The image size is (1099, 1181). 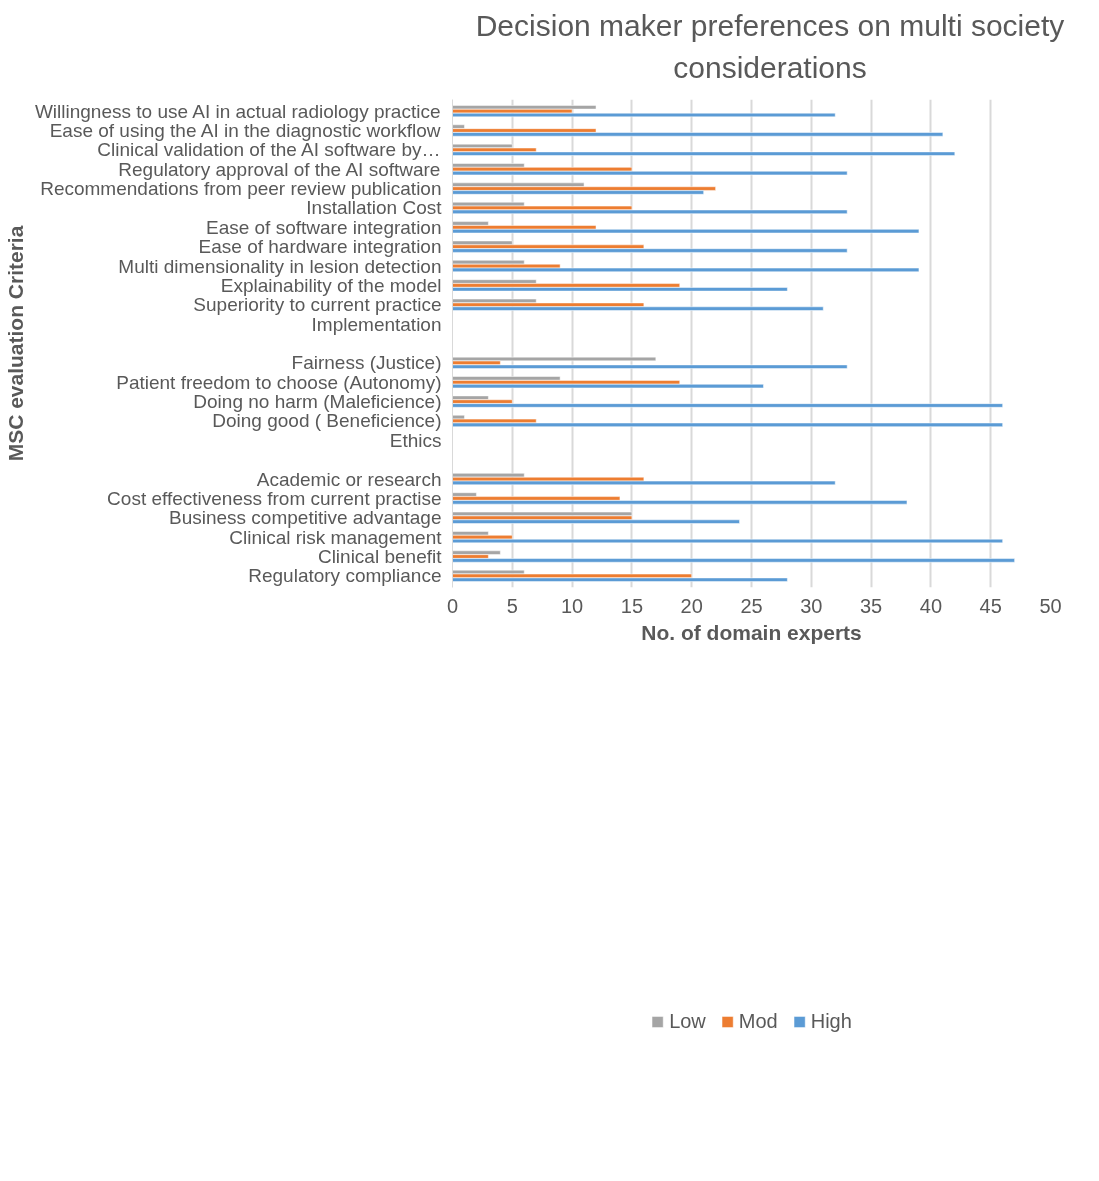 What do you see at coordinates (811, 605) in the screenshot?
I see `x-tick-label: 30` at bounding box center [811, 605].